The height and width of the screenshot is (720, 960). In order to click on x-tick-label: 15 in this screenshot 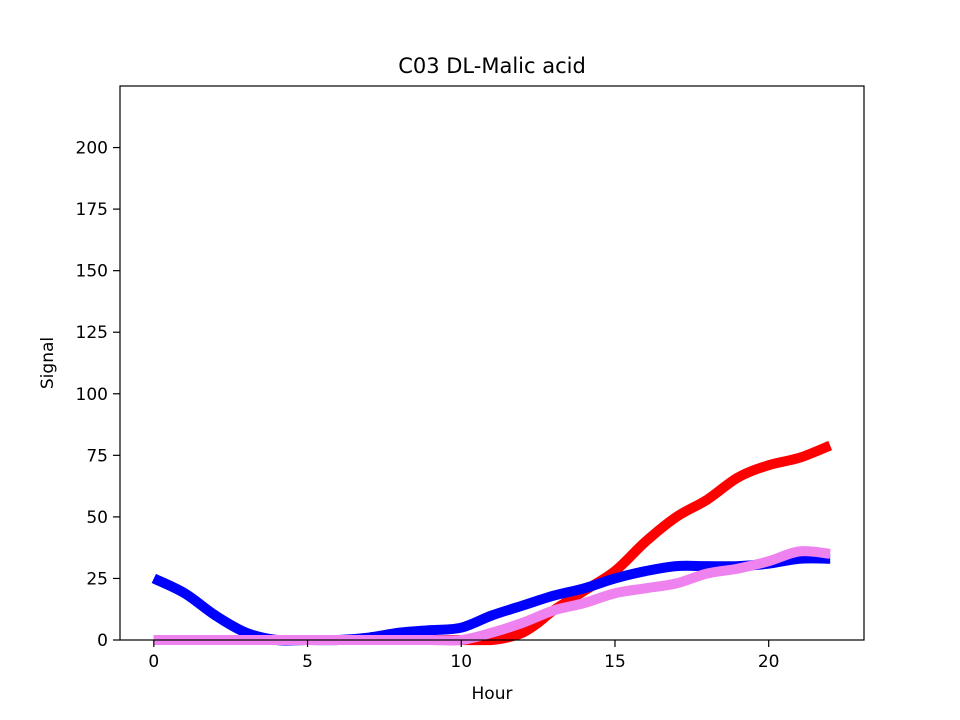, I will do `click(615, 662)`.